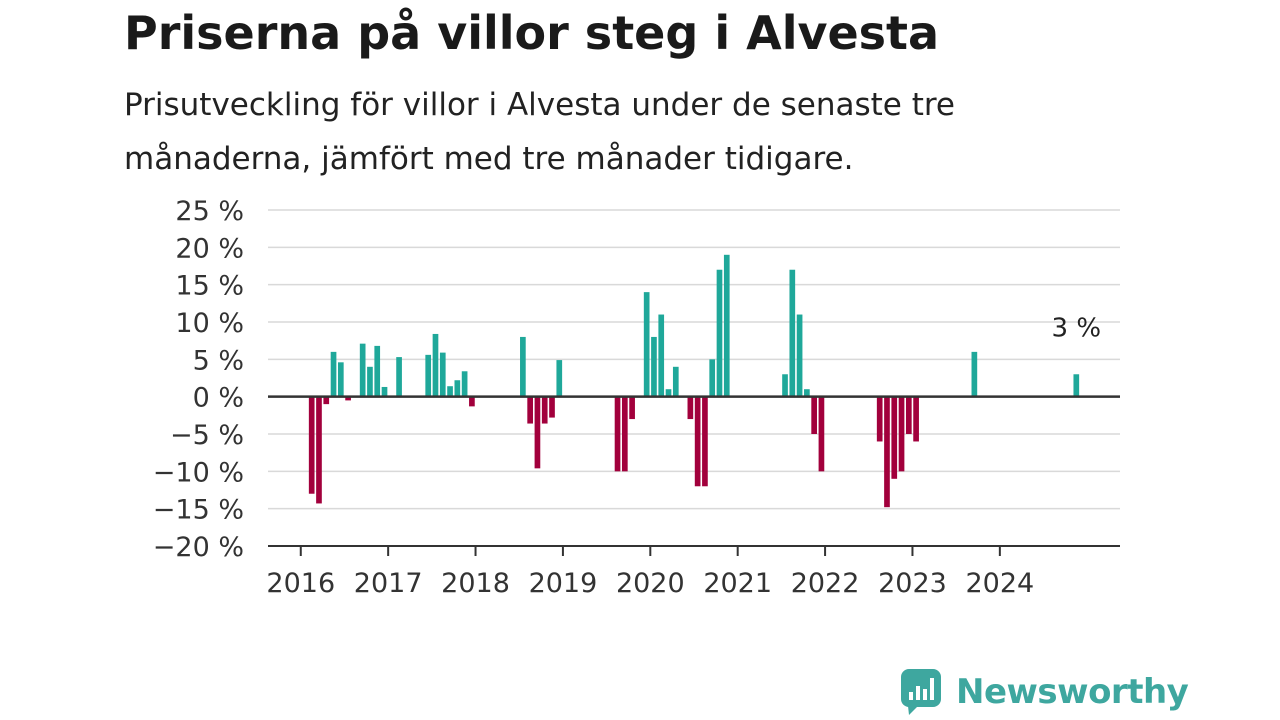 The image size is (1280, 720). Describe the element at coordinates (388, 583) in the screenshot. I see `x-tick-label: 2017` at that location.